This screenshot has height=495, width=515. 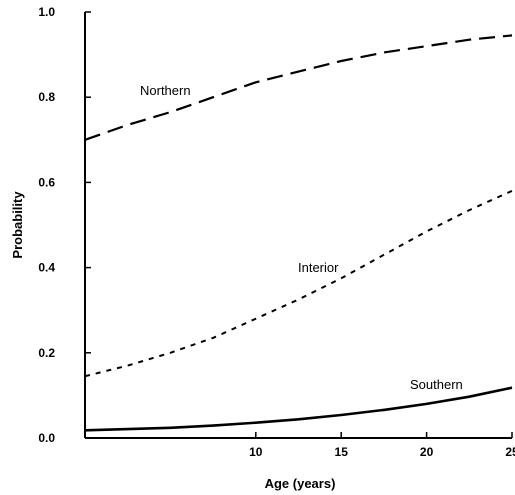 What do you see at coordinates (17, 225) in the screenshot?
I see `y-axis-title: Probability` at bounding box center [17, 225].